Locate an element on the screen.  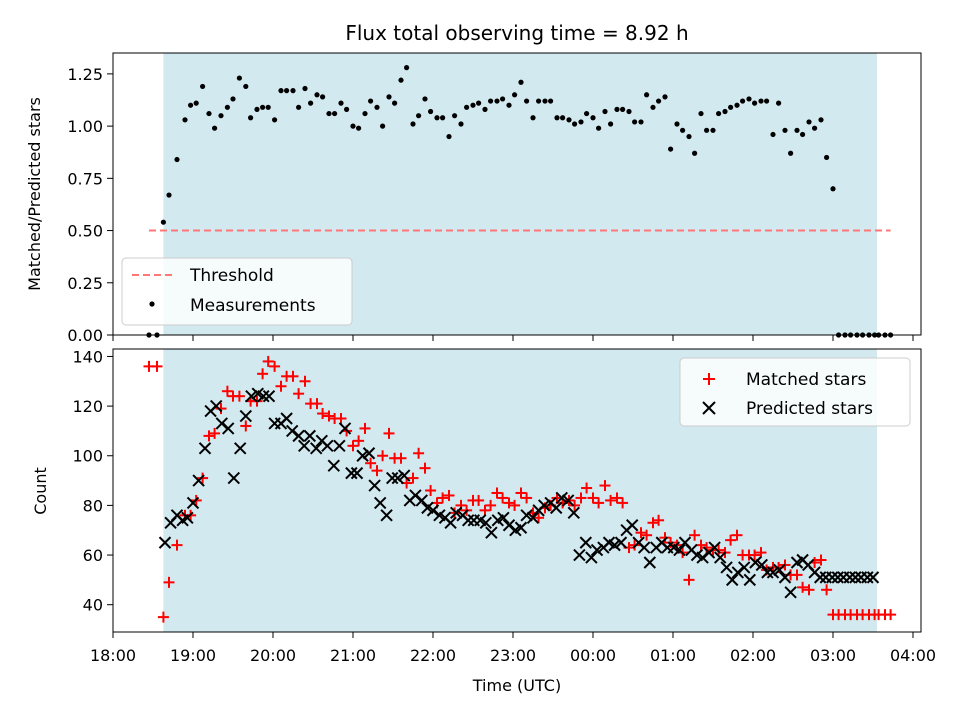
count-y-ticks: 40 60 80 100 120 140 is located at coordinates (92, 481).